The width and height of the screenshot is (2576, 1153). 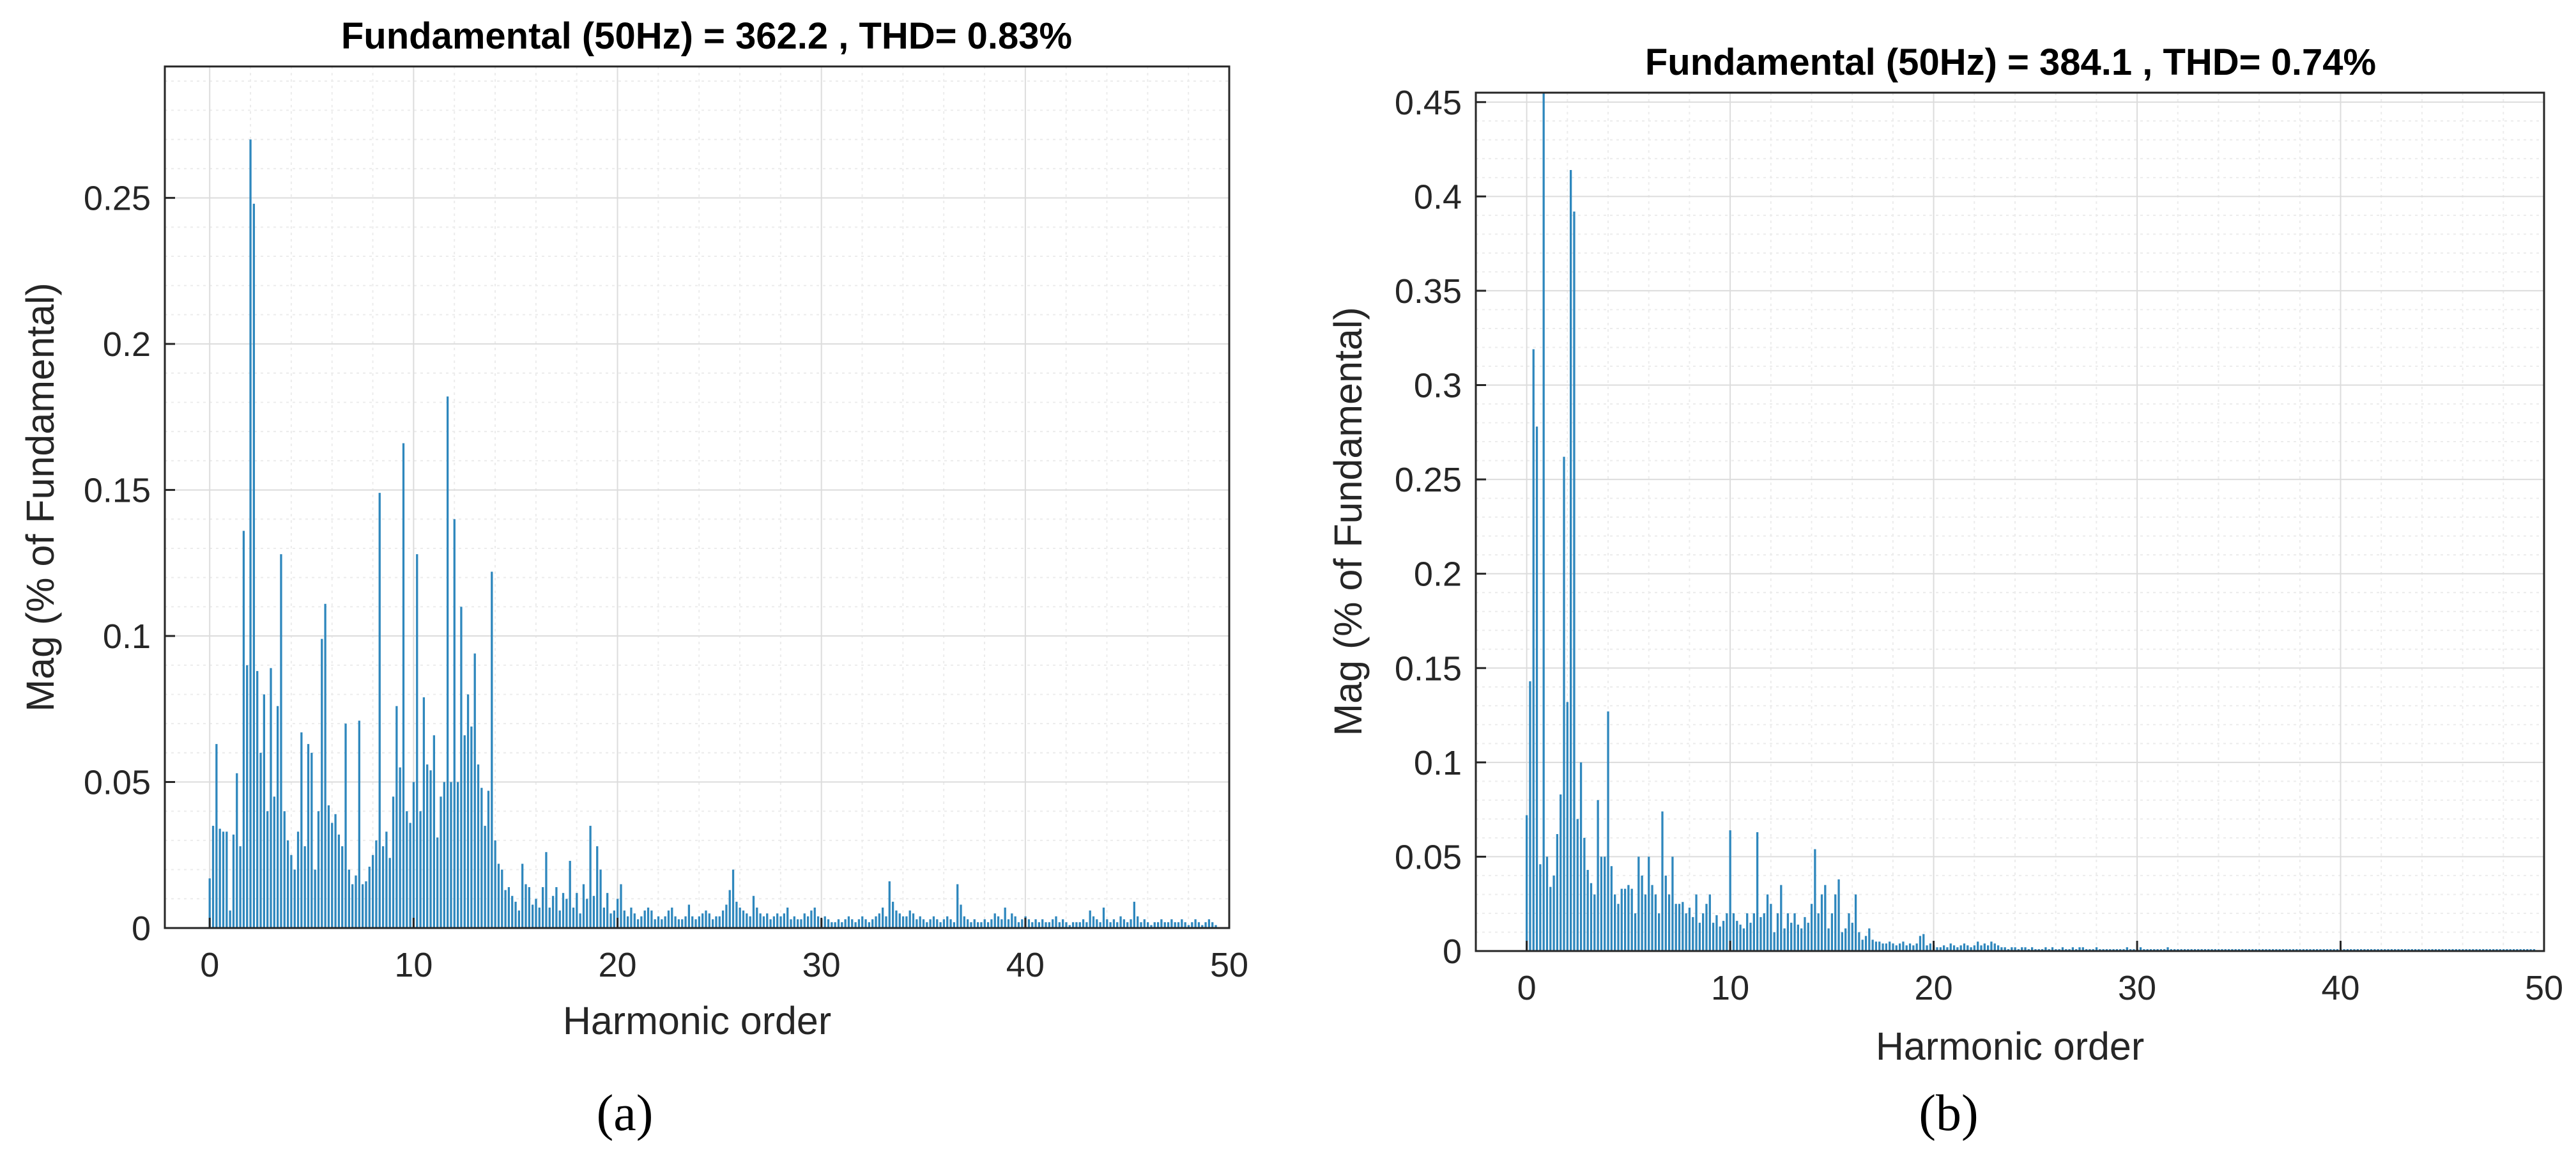 I want to click on chart-b-x-tick-label: 20, so click(x=1934, y=988).